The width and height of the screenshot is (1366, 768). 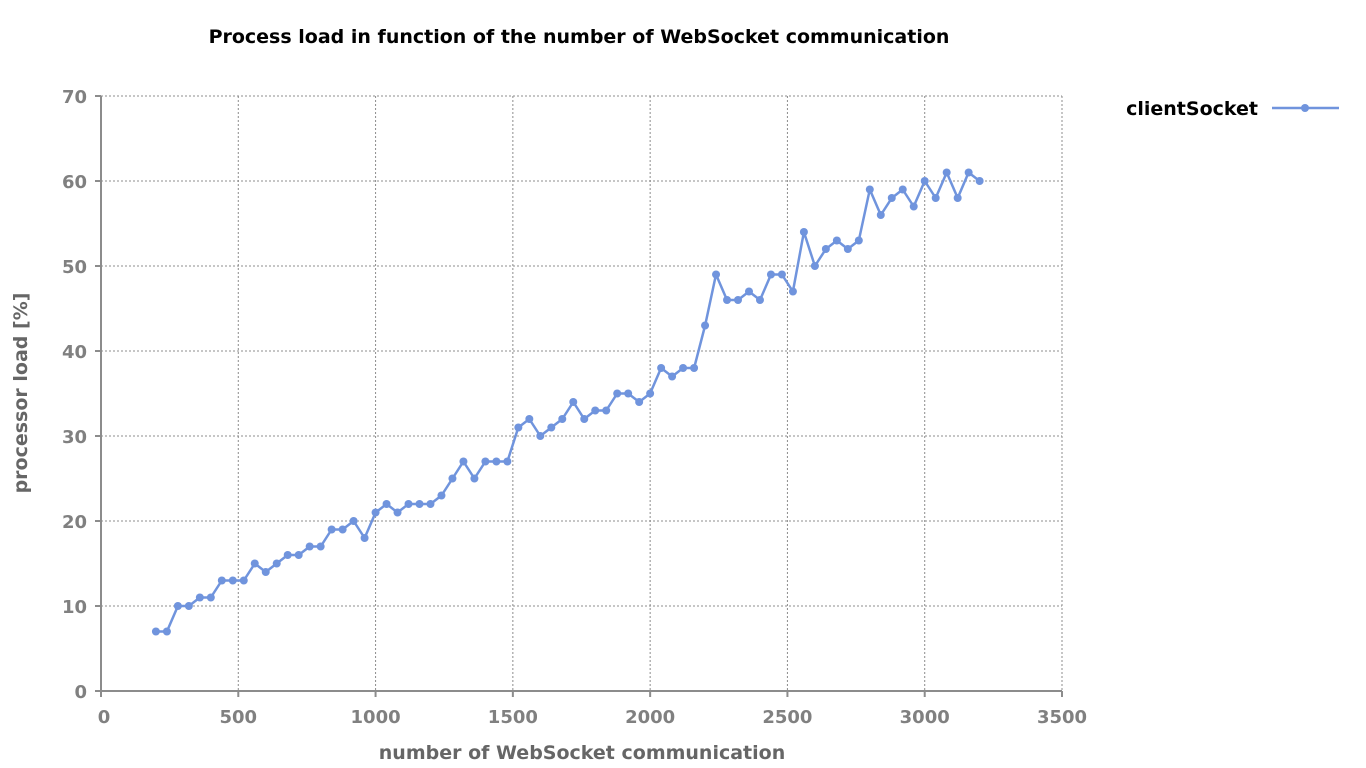 What do you see at coordinates (1305, 108) in the screenshot?
I see `legend-marker-clientsocket` at bounding box center [1305, 108].